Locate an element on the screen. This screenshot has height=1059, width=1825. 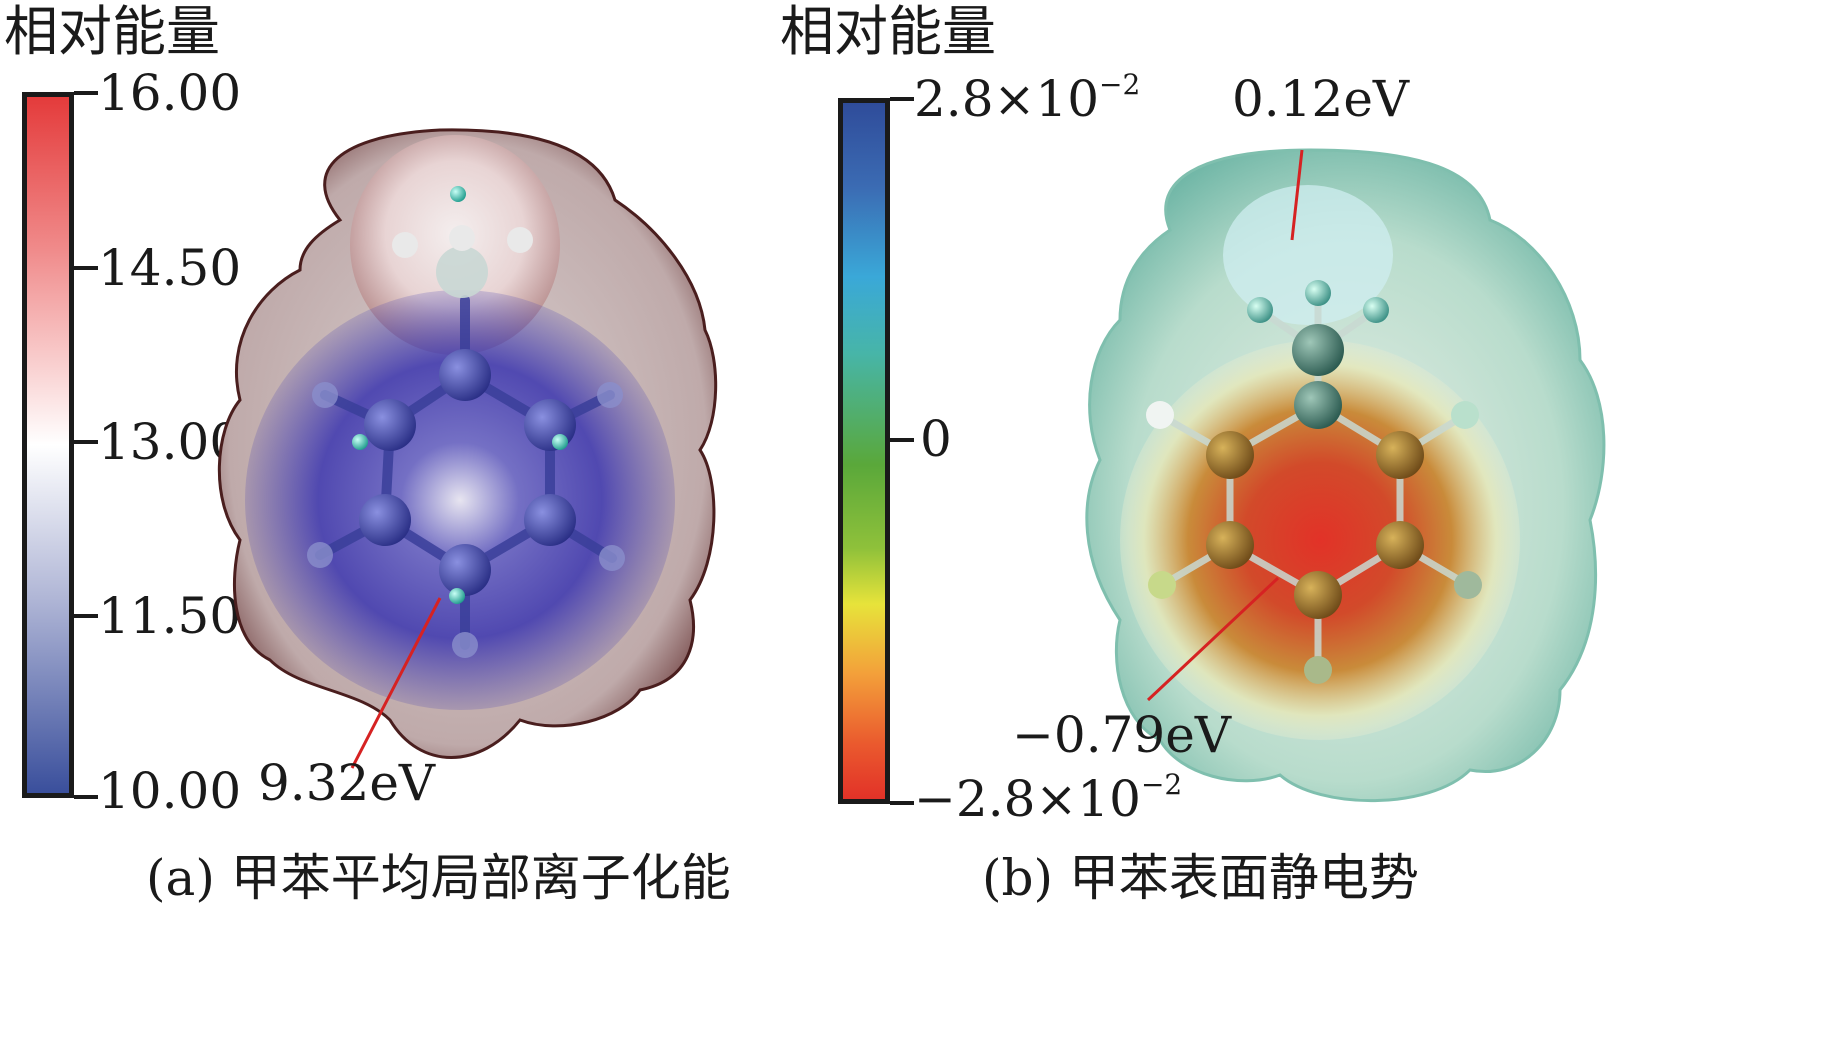
caption-b-prefix: (b) is located at coordinates (1018, 878).